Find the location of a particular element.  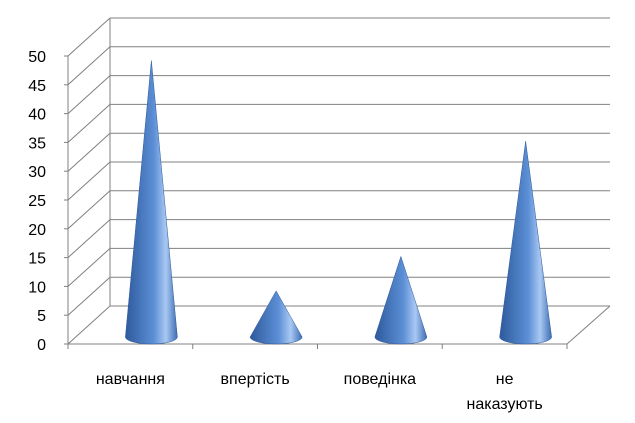

y-tick-label: 15 is located at coordinates (37, 259).